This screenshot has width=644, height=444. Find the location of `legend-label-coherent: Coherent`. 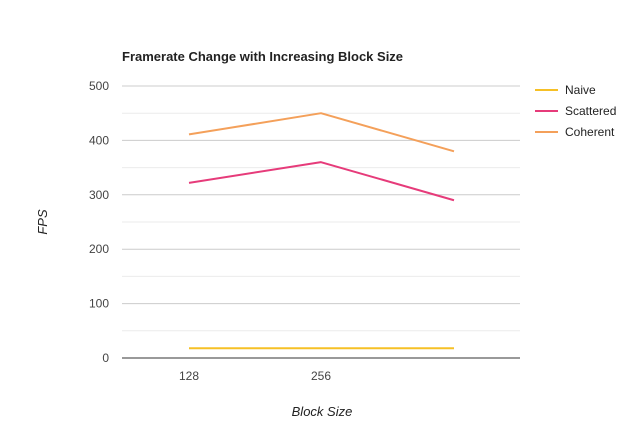

legend-label-coherent: Coherent is located at coordinates (590, 132).